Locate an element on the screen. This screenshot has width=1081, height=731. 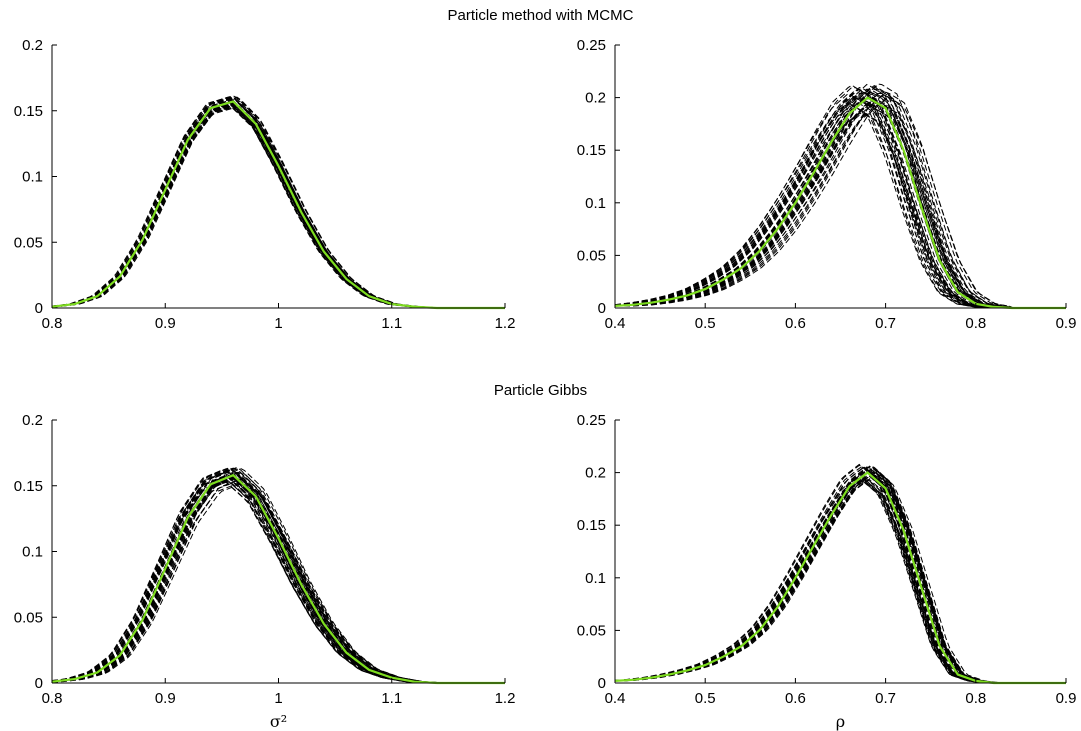
x-axis-label: σ² is located at coordinates (278, 721).